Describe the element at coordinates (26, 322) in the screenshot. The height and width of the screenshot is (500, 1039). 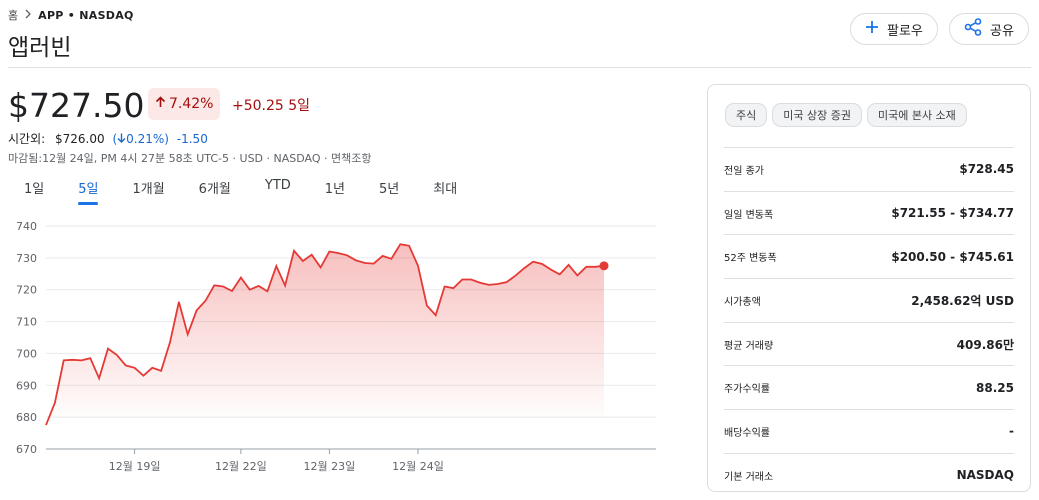
I see `y-tick-label: 710` at that location.